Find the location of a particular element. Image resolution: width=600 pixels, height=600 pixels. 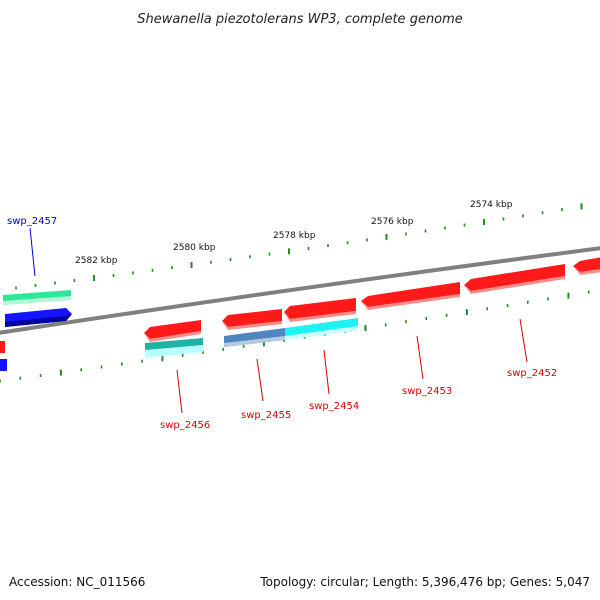

gene-red-c-body is located at coordinates (320, 308).